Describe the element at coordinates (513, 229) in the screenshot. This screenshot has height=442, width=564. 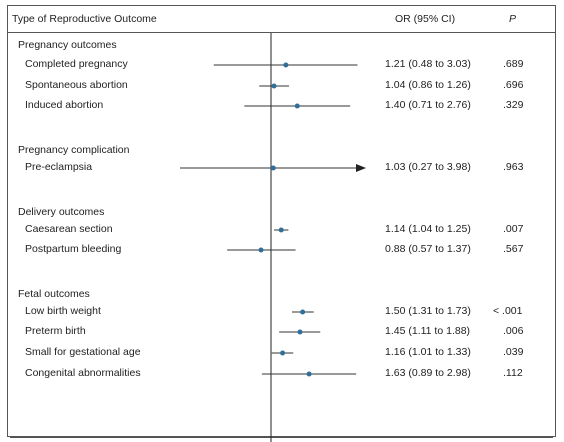
I see `p-value: .007` at that location.